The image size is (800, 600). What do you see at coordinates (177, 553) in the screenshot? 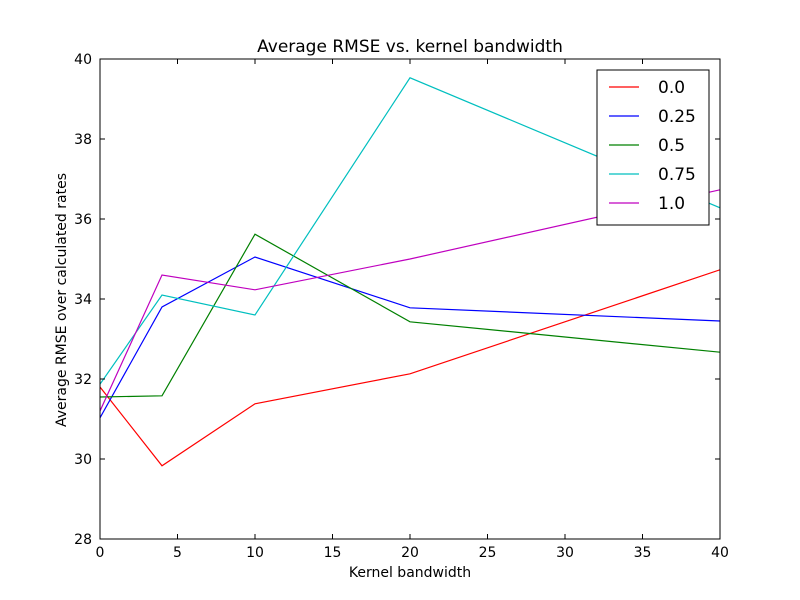
I see `x-tick-label: 5` at bounding box center [177, 553].